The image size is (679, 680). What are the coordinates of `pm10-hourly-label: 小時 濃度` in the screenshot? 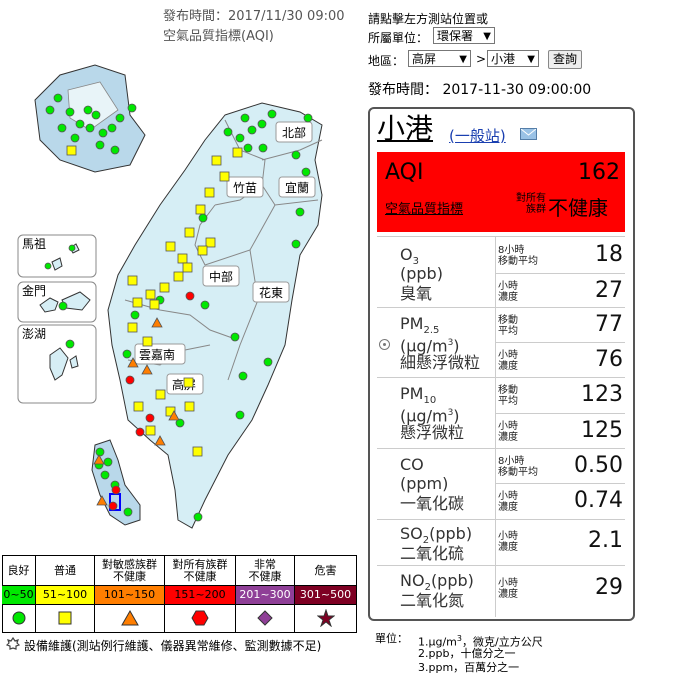 It's located at (508, 432).